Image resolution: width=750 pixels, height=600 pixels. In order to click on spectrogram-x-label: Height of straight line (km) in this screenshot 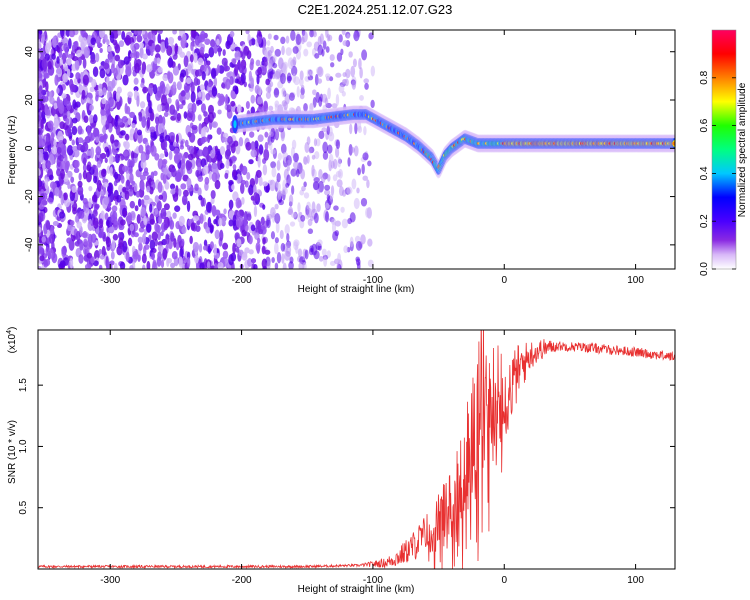, I will do `click(356, 289)`.